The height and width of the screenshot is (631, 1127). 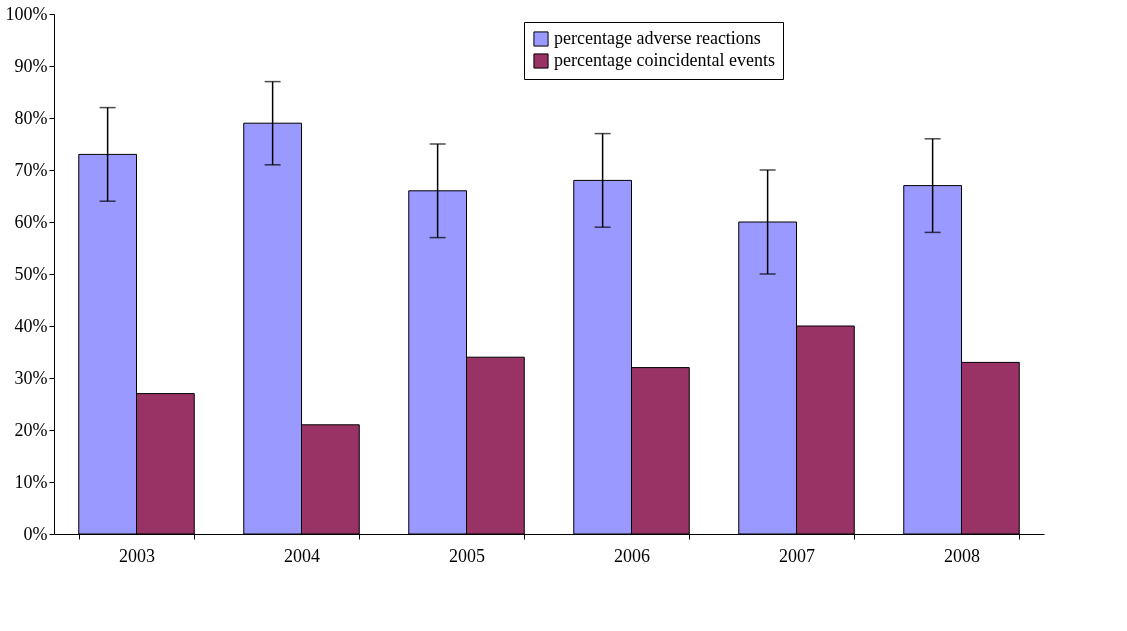 What do you see at coordinates (632, 555) in the screenshot?
I see `x-tick-label: 2006` at bounding box center [632, 555].